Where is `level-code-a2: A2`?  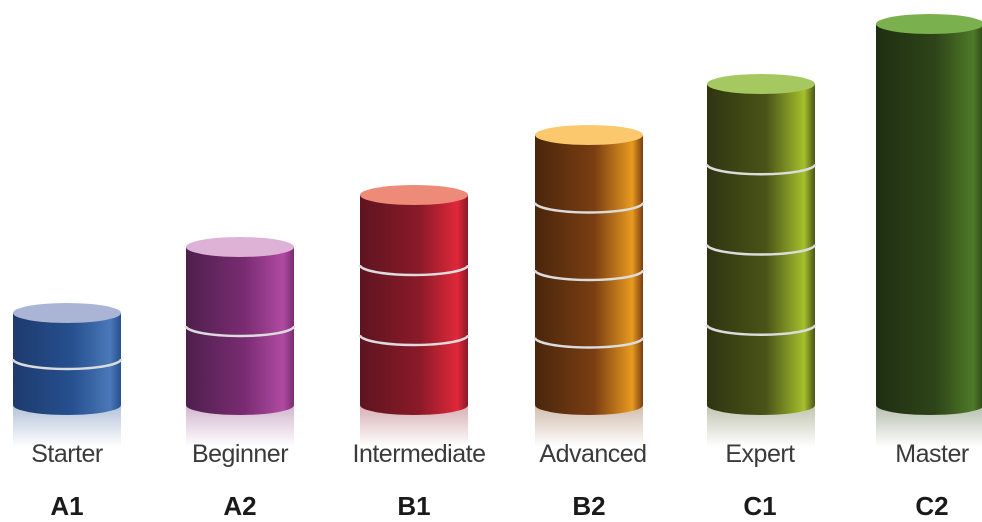 level-code-a2: A2 is located at coordinates (240, 506).